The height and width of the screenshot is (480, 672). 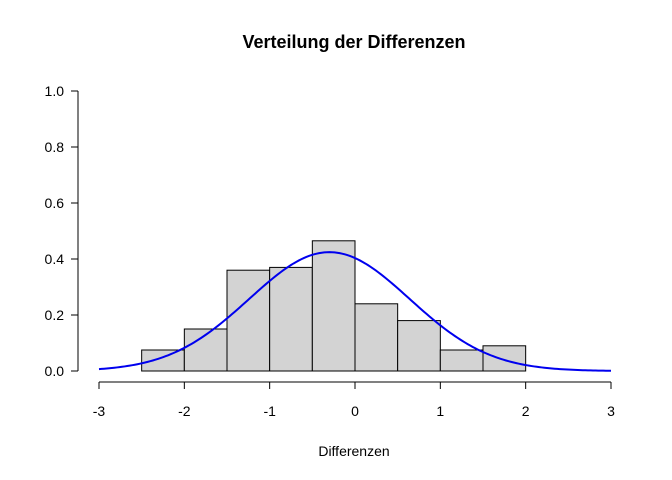 I want to click on x-tick-label: 2, so click(x=526, y=411).